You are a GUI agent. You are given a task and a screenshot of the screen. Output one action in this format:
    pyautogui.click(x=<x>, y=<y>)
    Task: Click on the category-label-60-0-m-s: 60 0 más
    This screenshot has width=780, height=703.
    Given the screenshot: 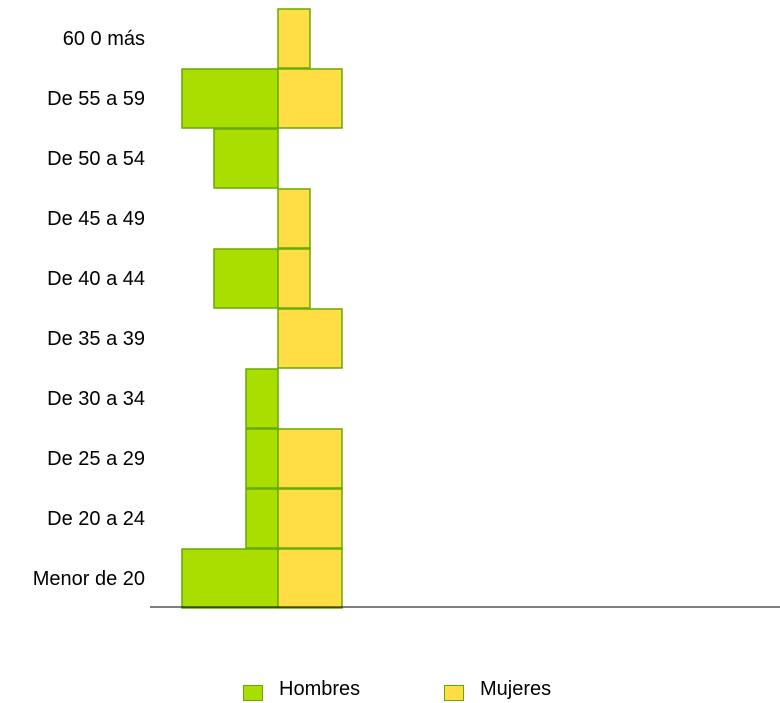 What is the action you would take?
    pyautogui.click(x=104, y=39)
    